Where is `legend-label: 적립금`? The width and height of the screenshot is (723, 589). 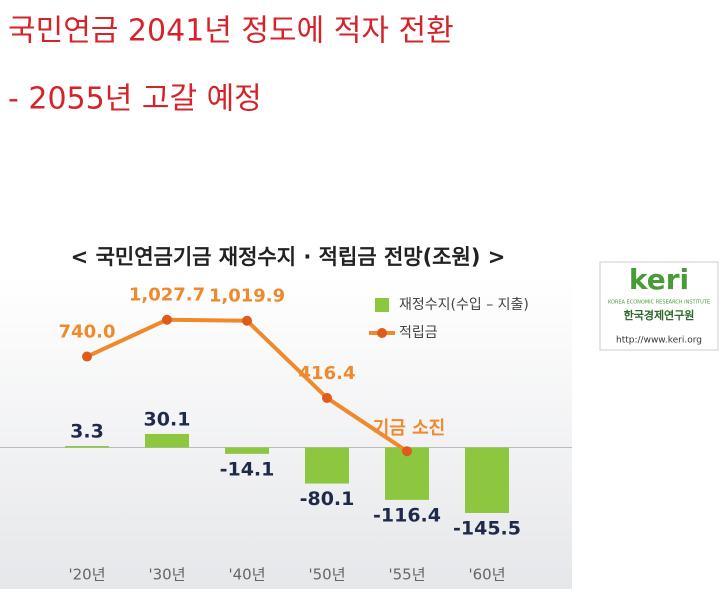
legend-label: 적립금 is located at coordinates (418, 333).